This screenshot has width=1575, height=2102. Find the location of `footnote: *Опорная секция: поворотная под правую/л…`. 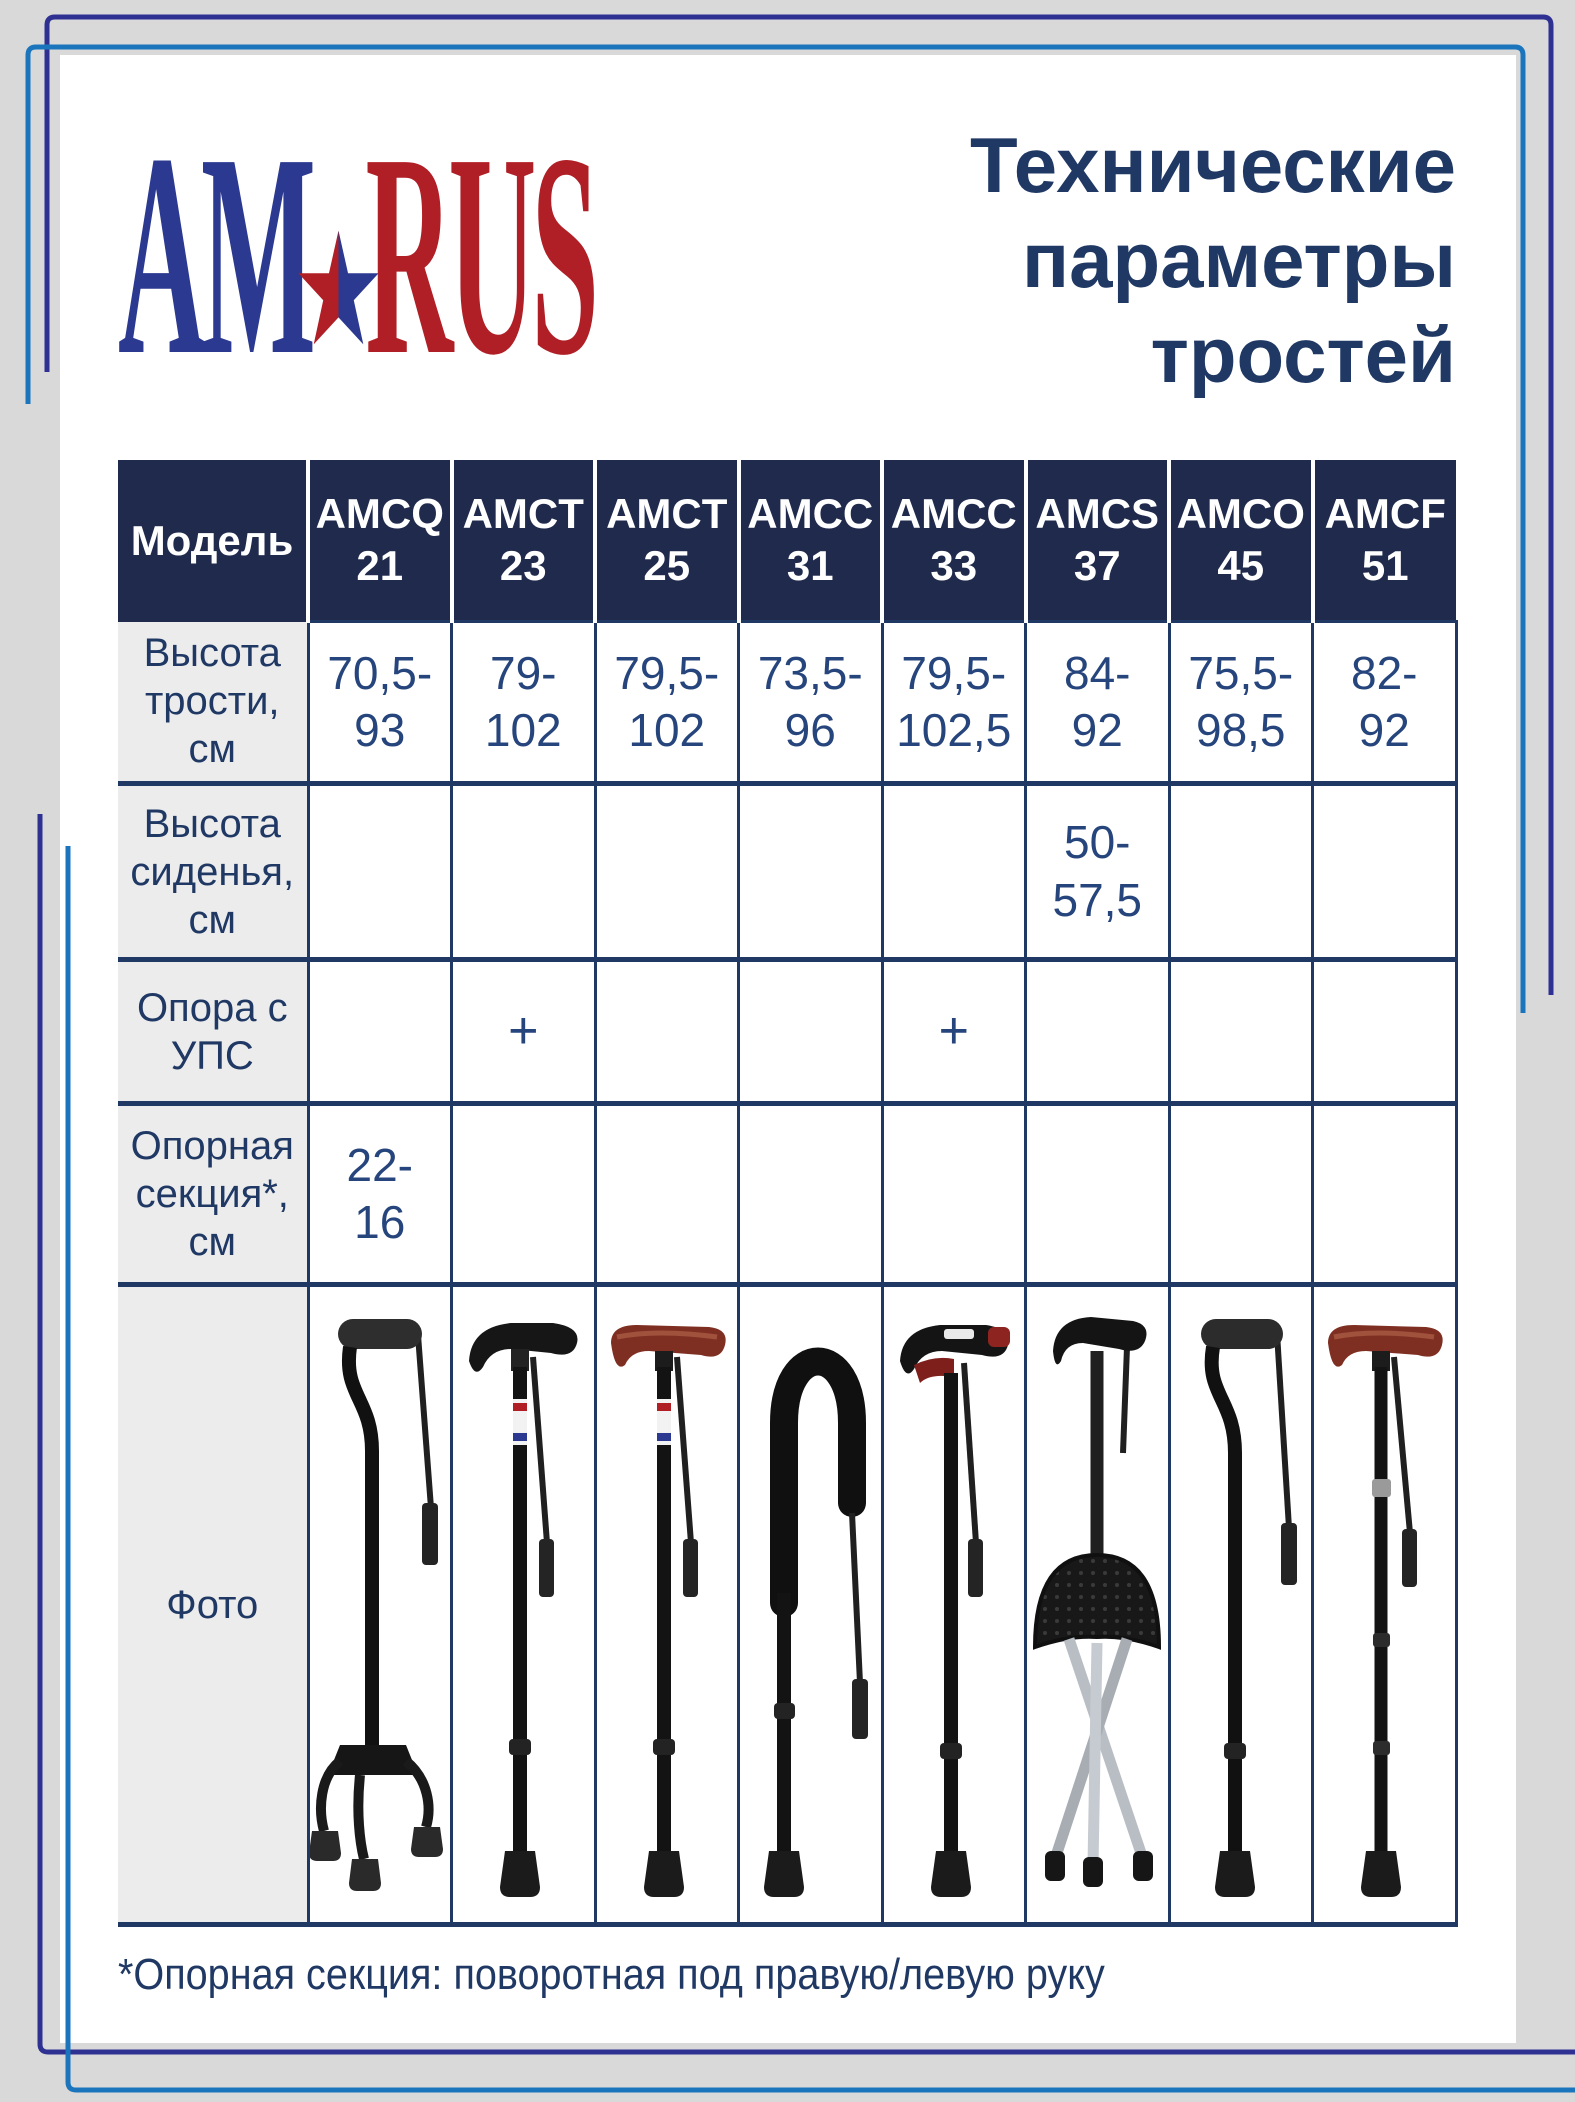

footnote: *Опорная секция: поворотная под правую/л… is located at coordinates (611, 1974).